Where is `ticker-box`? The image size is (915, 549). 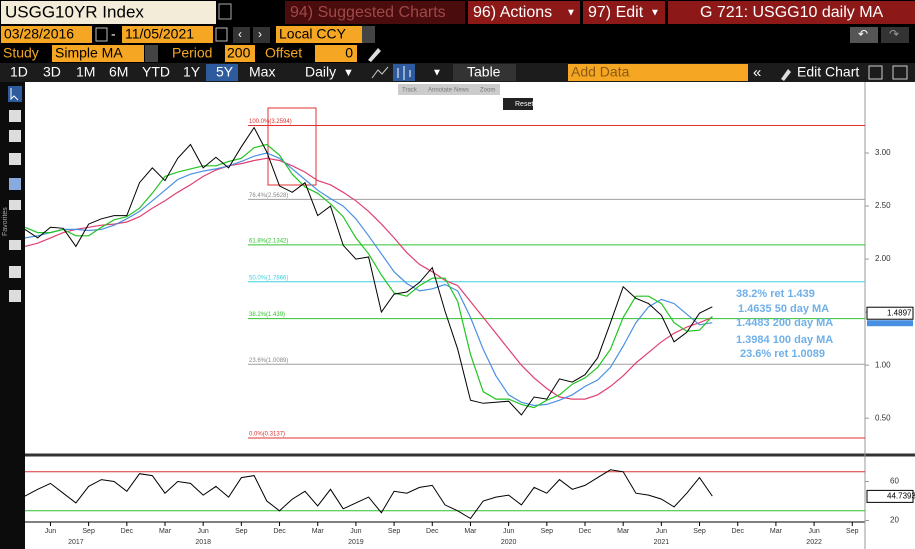 ticker-box is located at coordinates (108, 12).